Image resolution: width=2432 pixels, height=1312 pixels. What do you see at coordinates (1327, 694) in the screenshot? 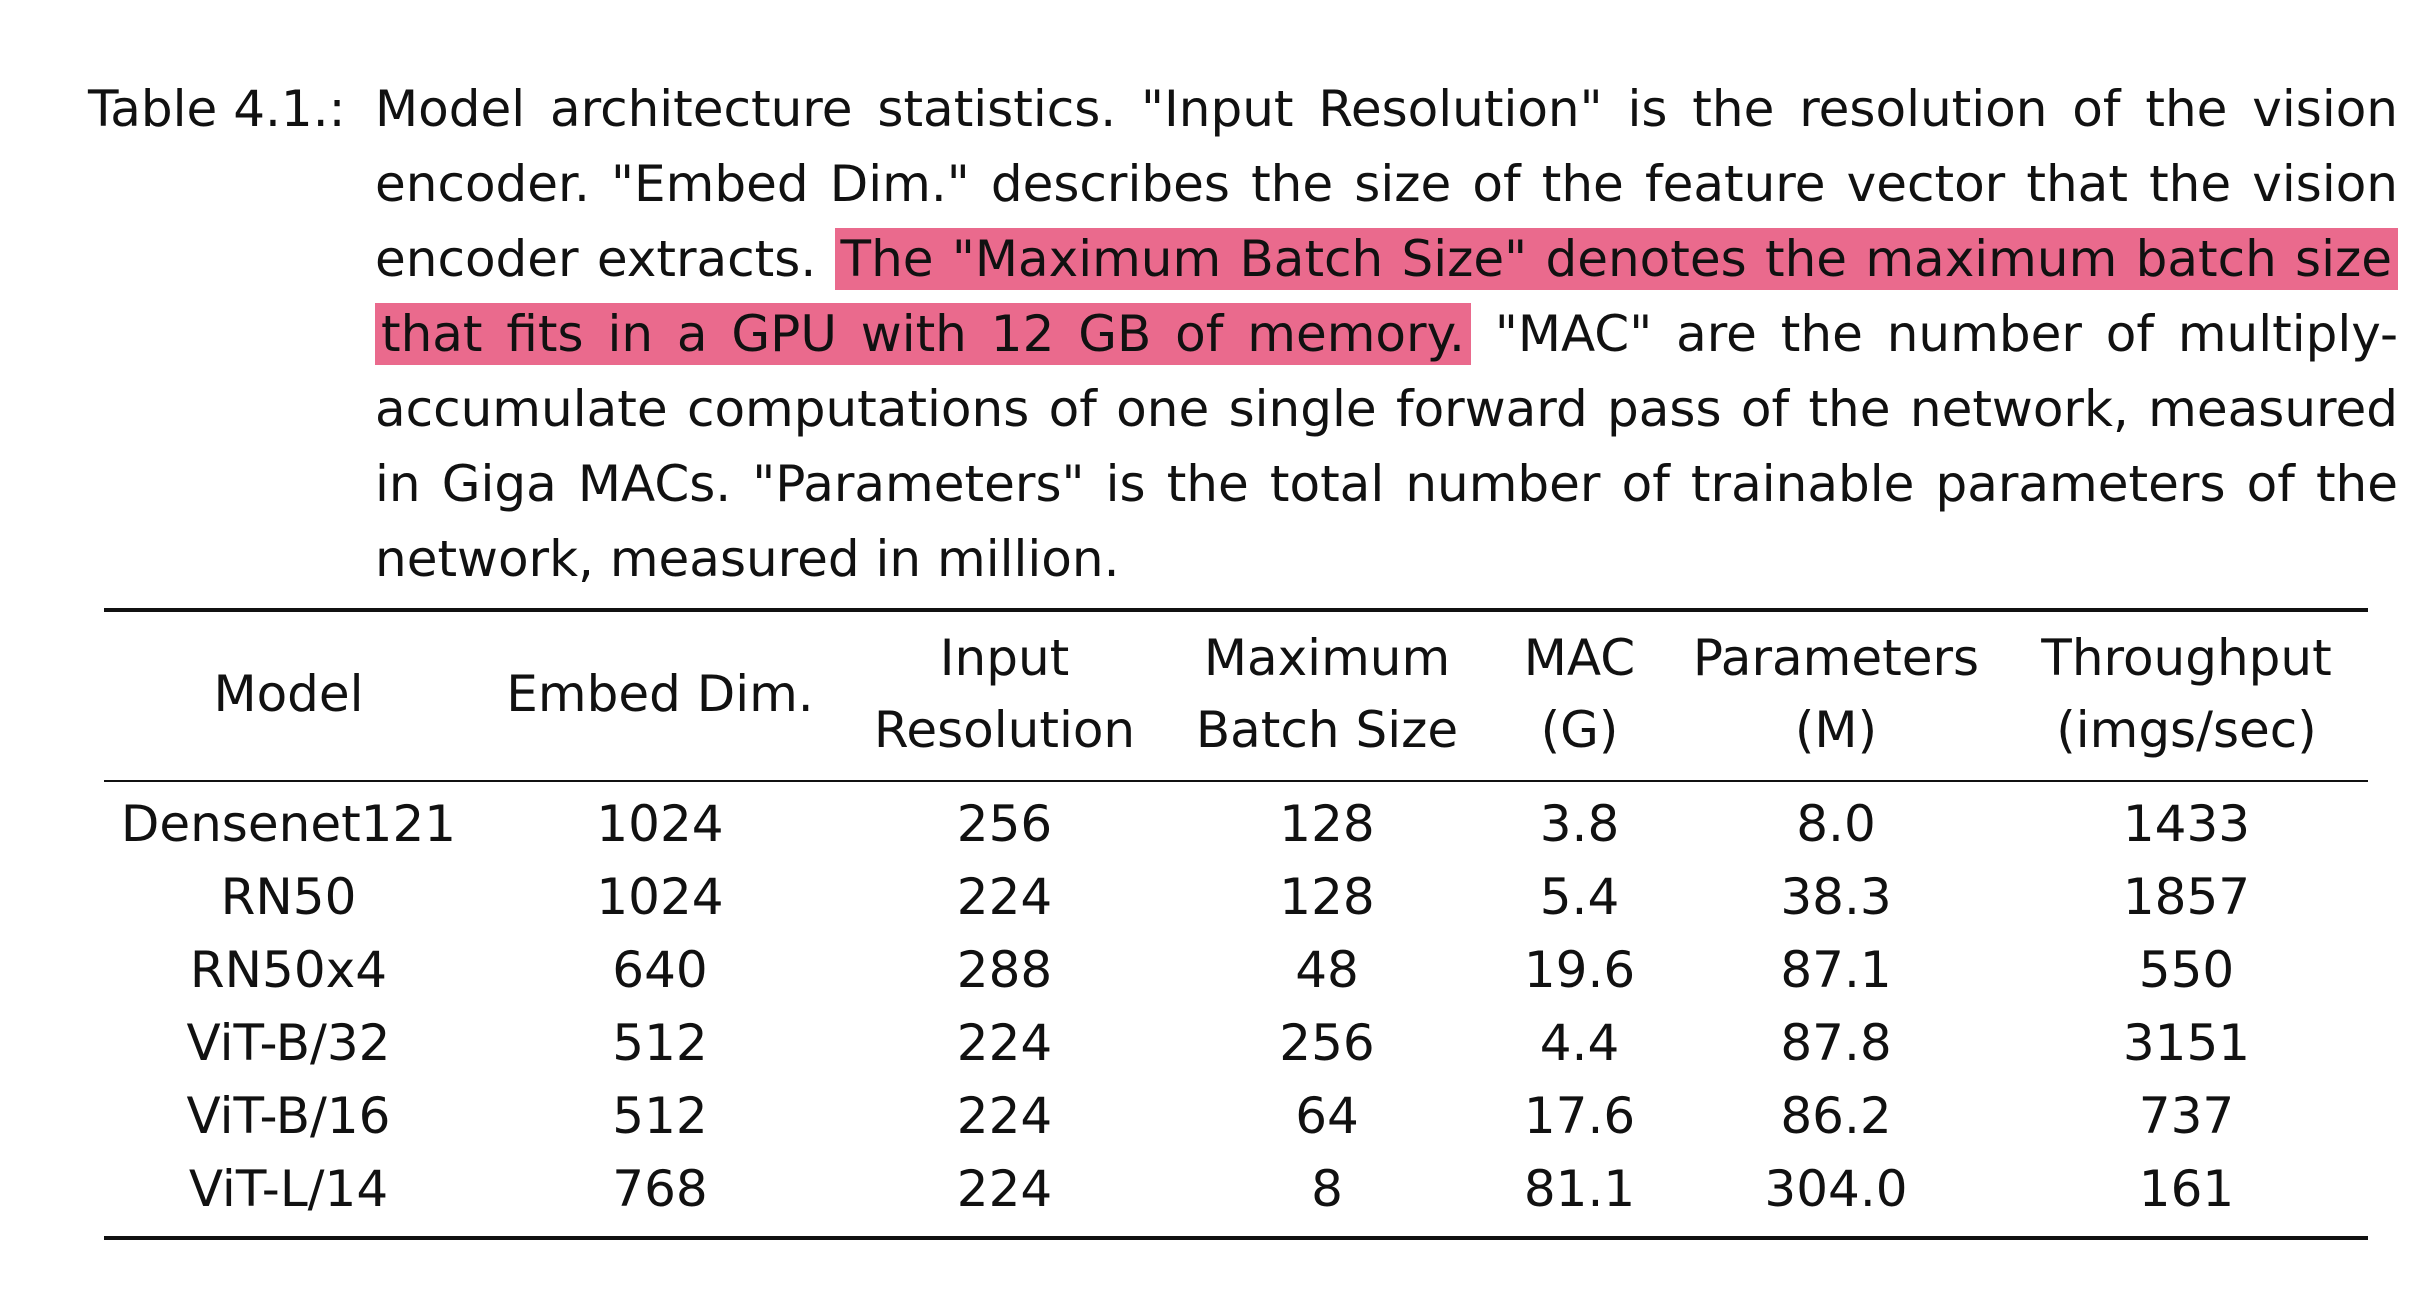
I see `header-max-batch-size: Maximum Batch Size` at bounding box center [1327, 694].